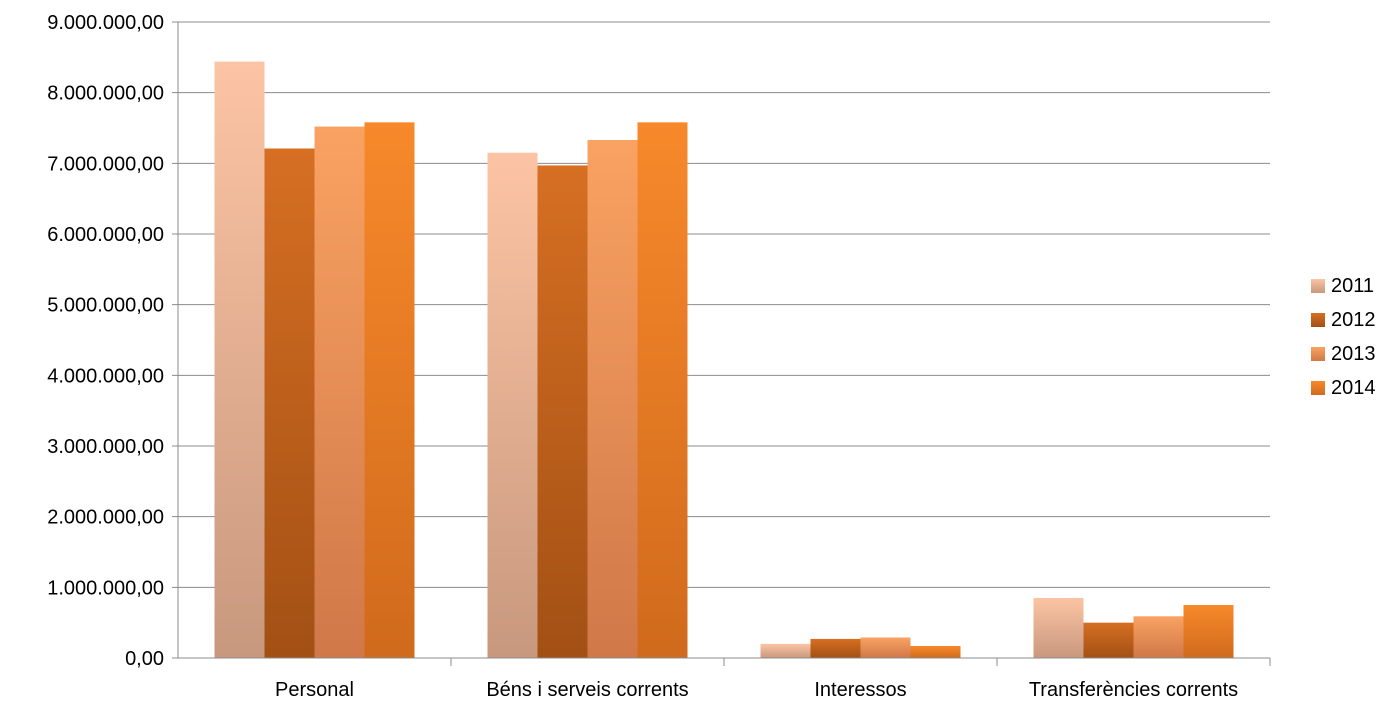 This screenshot has width=1387, height=708. What do you see at coordinates (105, 376) in the screenshot?
I see `y-tick-label: 4.000.000,00` at bounding box center [105, 376].